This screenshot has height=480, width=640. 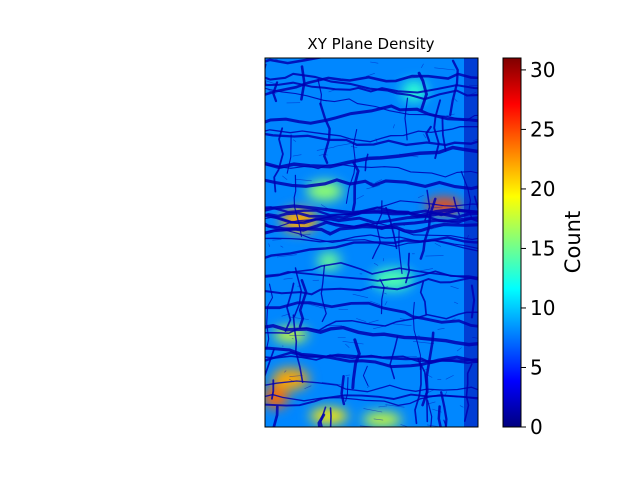 I want to click on colorbar-label: Count, so click(x=573, y=242).